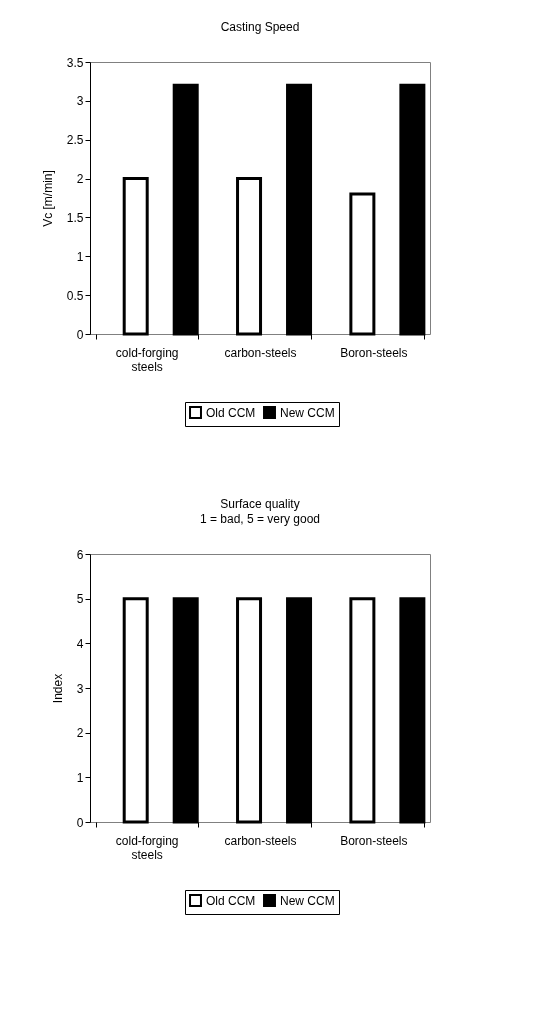  Describe the element at coordinates (80, 554) in the screenshot. I see `y-tick-label: 6` at that location.